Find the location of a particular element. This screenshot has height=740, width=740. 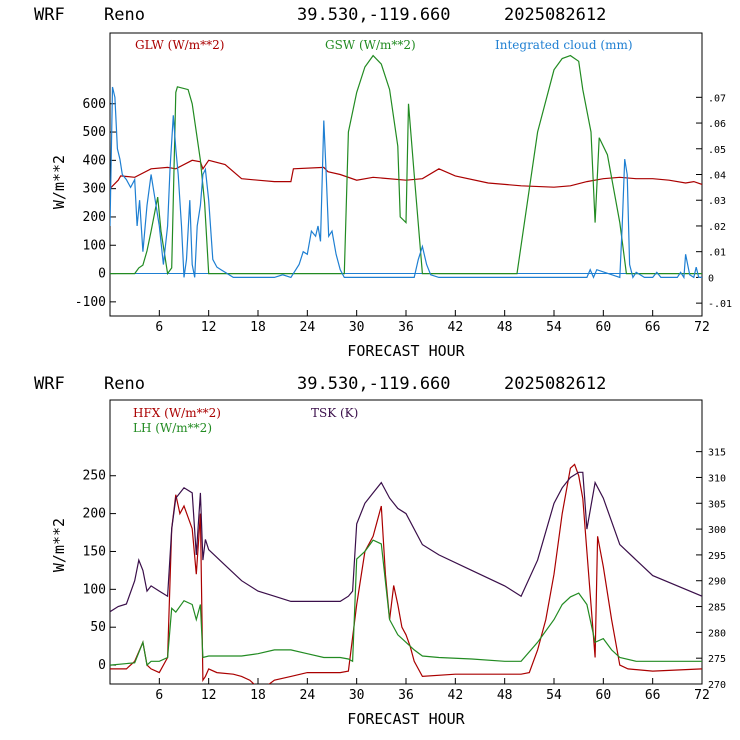

bottom-y2-tick-label: 295 is located at coordinates (717, 556).